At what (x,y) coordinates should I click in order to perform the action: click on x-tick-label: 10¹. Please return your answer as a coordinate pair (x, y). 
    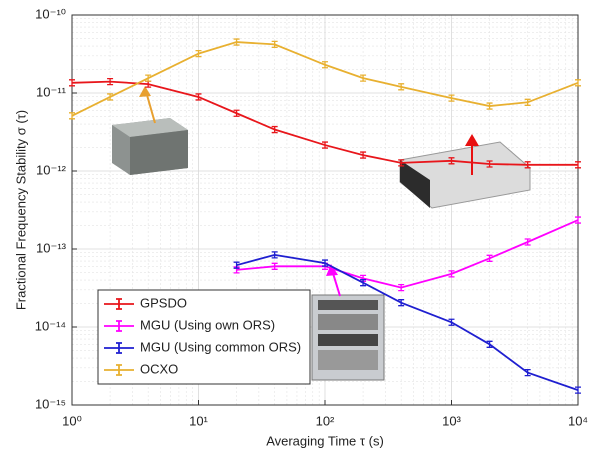
    Looking at the image, I should click on (198, 420).